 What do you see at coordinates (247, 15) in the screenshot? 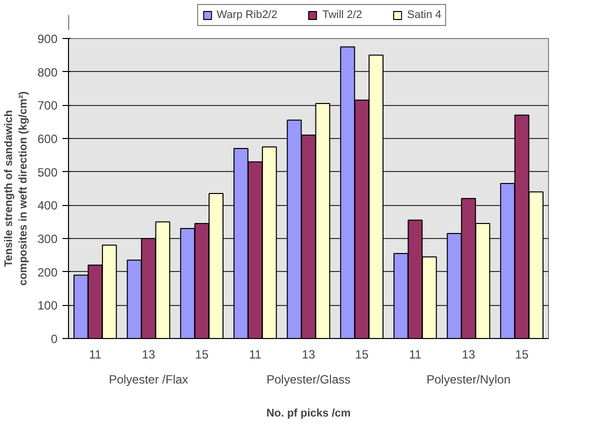
I see `legend-label: Warp Rib2/2` at bounding box center [247, 15].